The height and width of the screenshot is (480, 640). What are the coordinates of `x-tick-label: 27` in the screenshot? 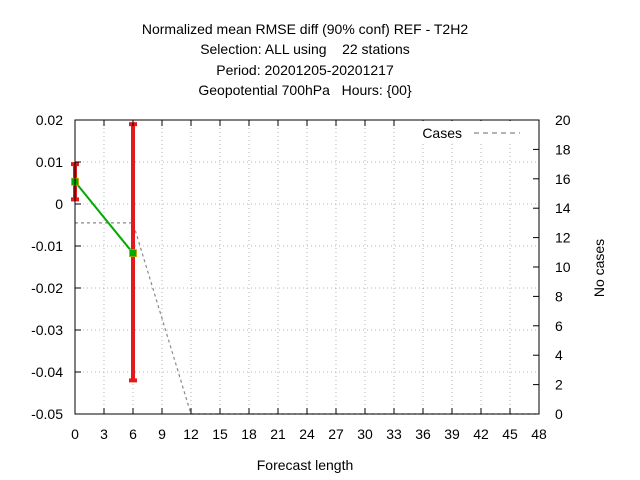 It's located at (336, 434).